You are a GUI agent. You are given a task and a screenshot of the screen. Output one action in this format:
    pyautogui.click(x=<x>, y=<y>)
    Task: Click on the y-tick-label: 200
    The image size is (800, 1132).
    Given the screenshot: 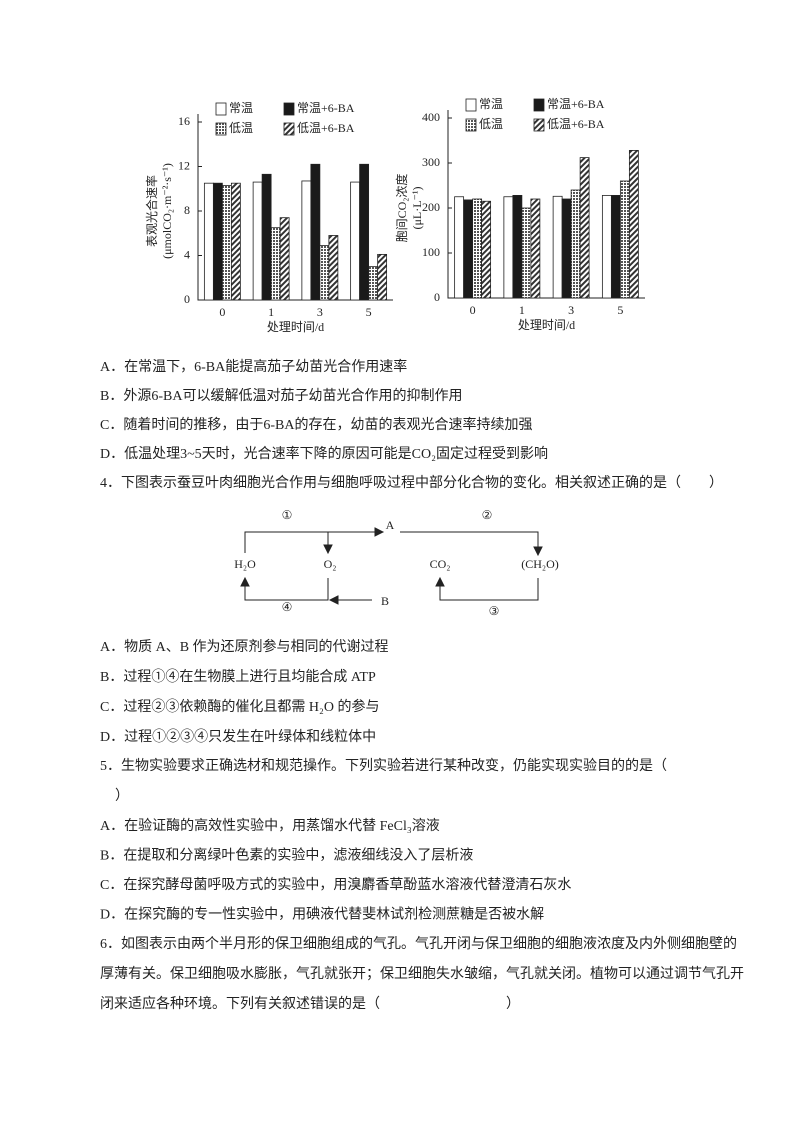 What is the action you would take?
    pyautogui.click(x=431, y=207)
    